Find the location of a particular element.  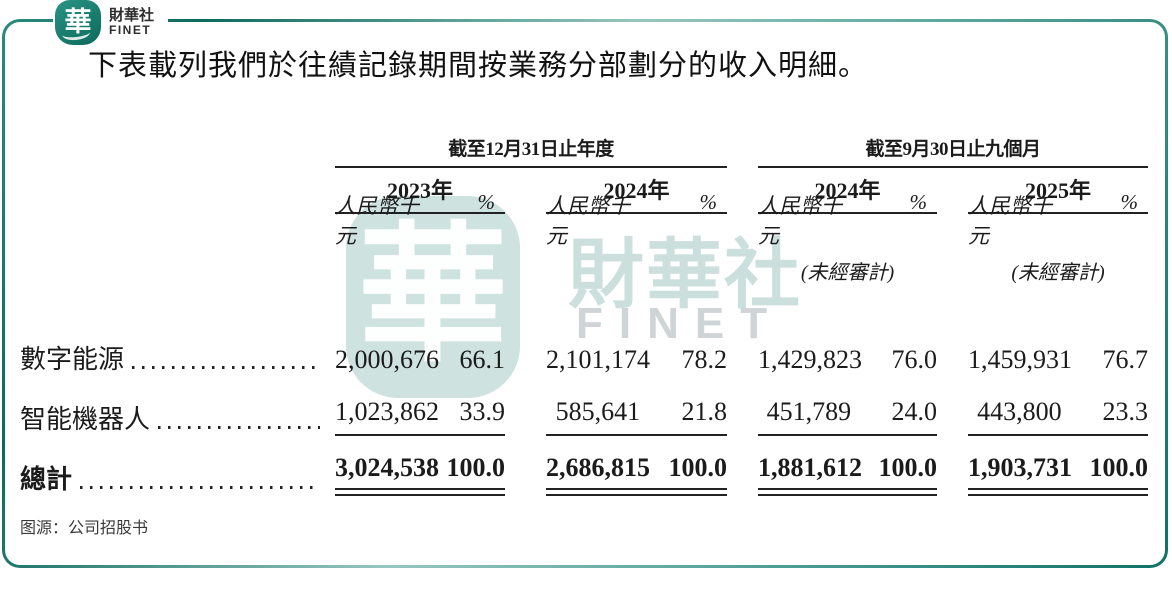

row-label-digital-energy: 數字能源 is located at coordinates (72, 359).